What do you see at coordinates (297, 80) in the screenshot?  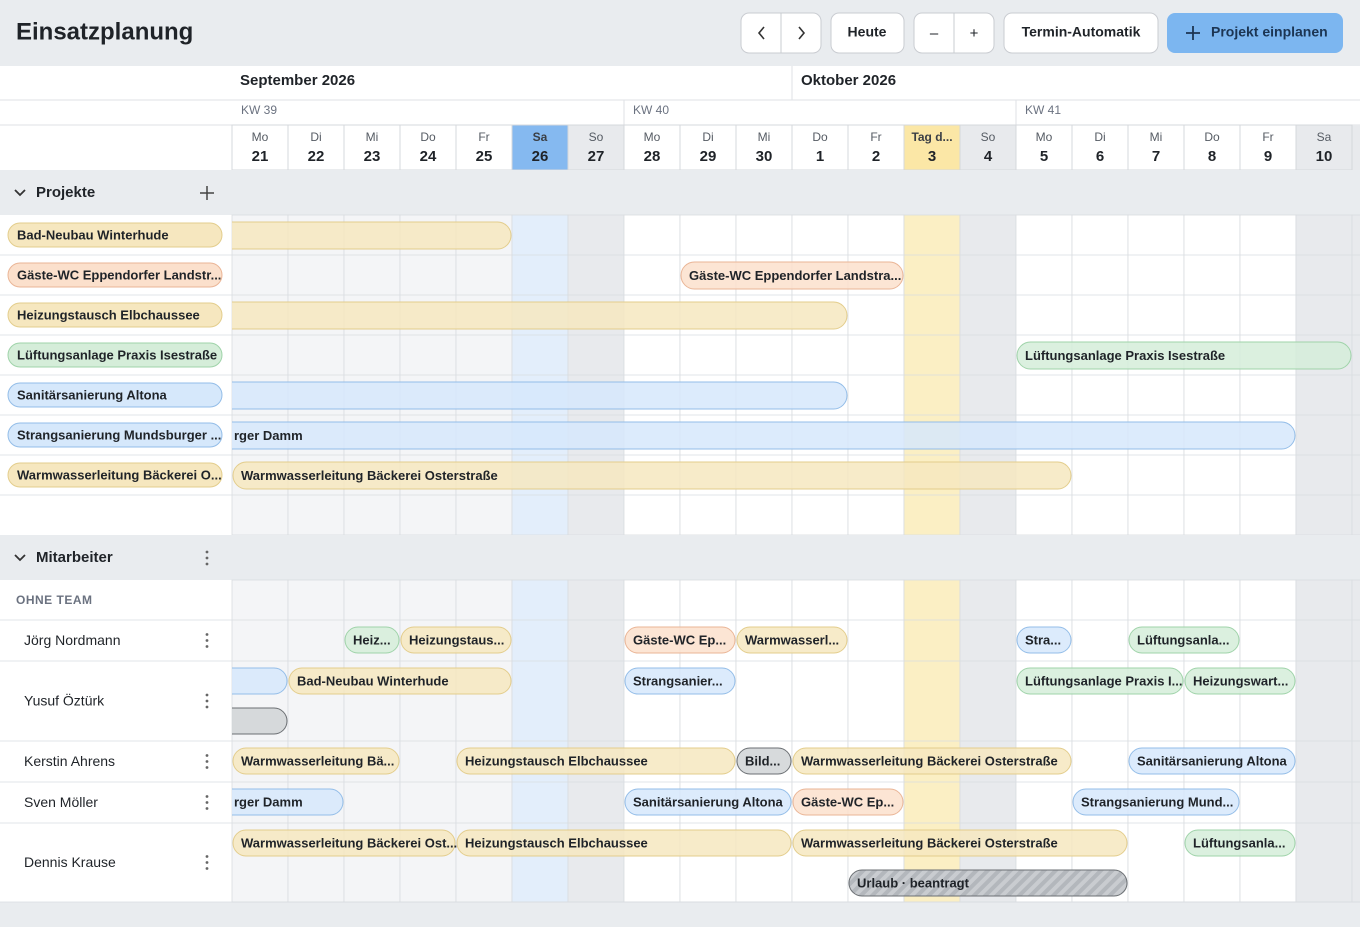 I see `month-label: September 2026` at bounding box center [297, 80].